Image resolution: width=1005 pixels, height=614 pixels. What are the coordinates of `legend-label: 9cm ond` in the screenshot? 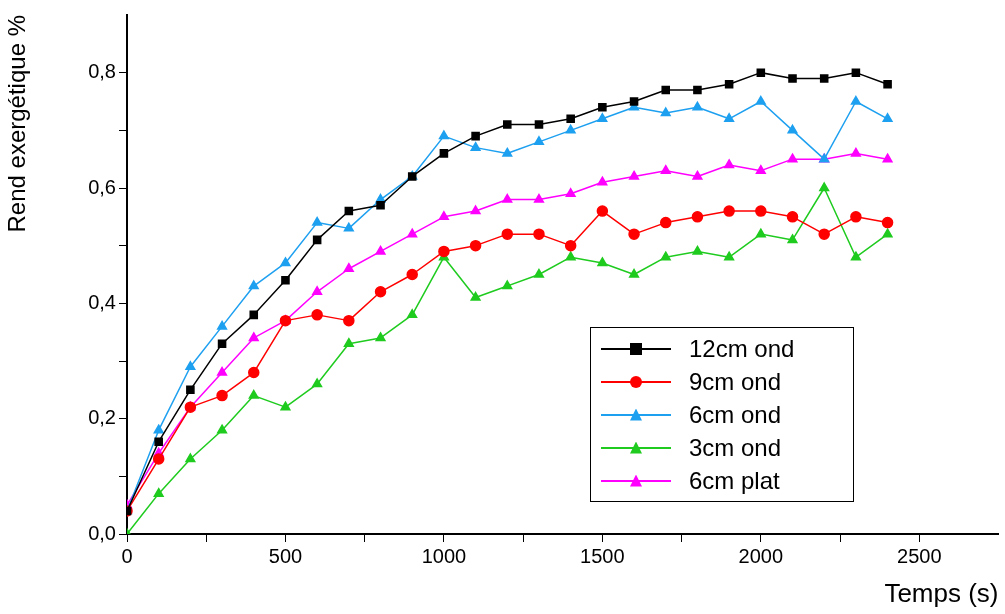 It's located at (735, 381).